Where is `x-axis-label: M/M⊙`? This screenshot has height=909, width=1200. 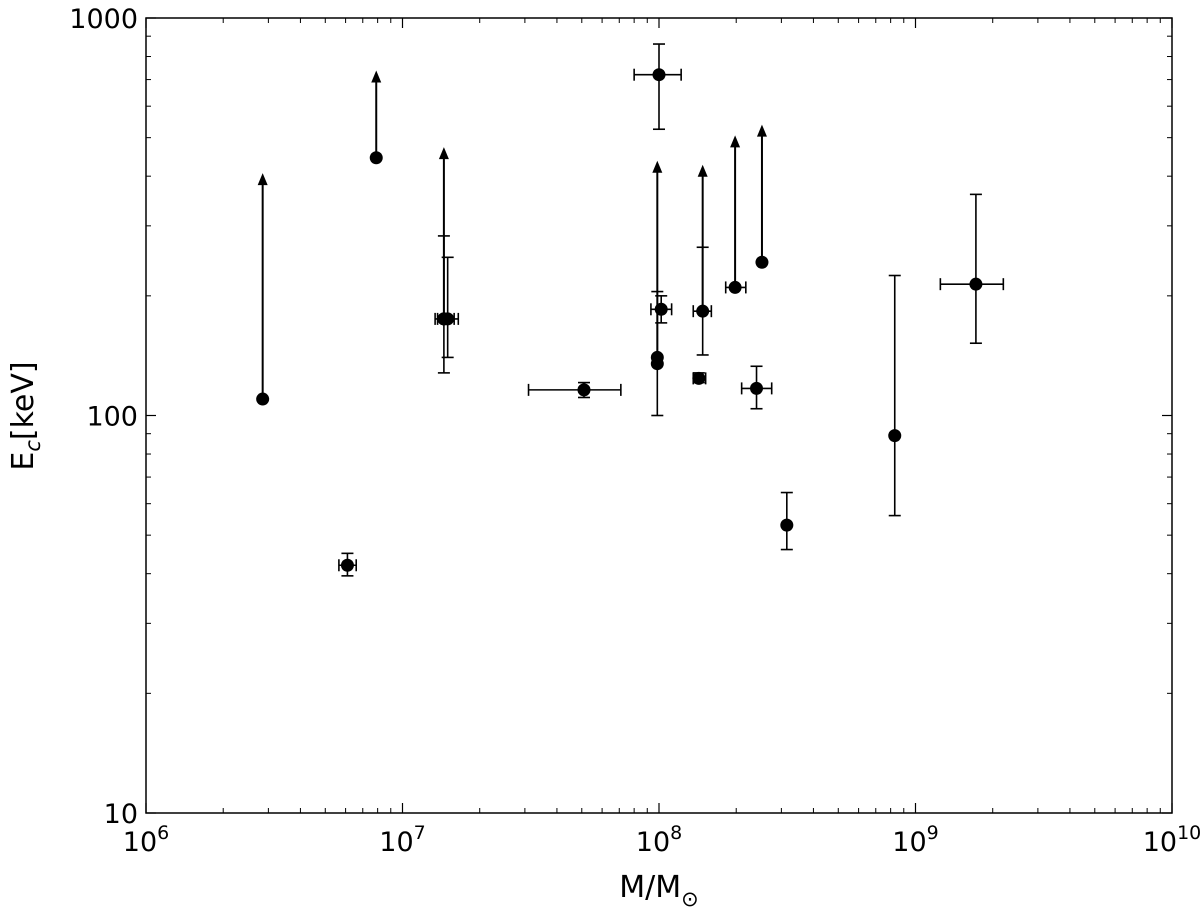
x-axis-label: M/M⊙ is located at coordinates (658, 889).